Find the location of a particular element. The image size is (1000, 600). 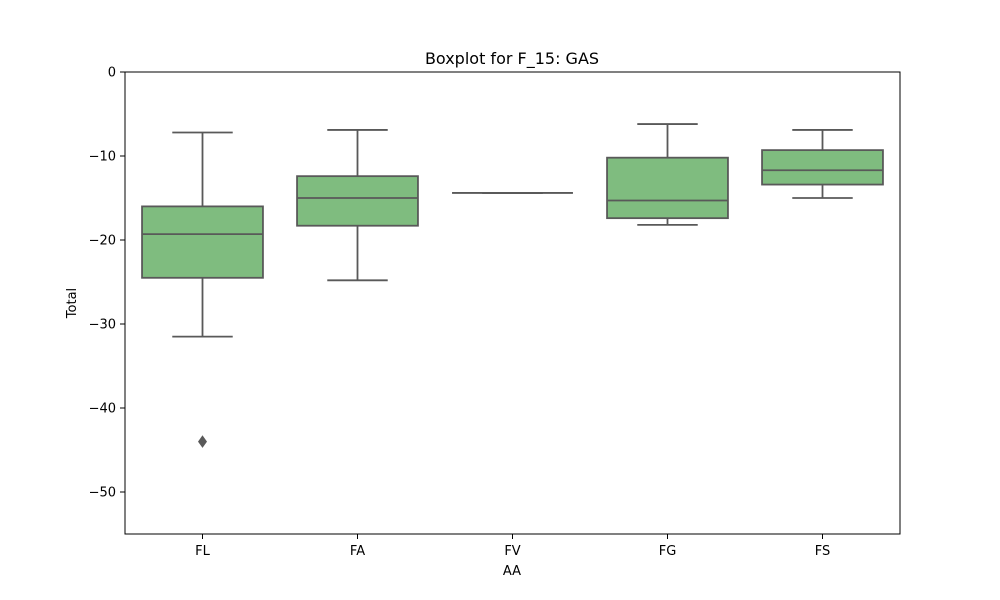

x-tick-label: FS is located at coordinates (823, 551).